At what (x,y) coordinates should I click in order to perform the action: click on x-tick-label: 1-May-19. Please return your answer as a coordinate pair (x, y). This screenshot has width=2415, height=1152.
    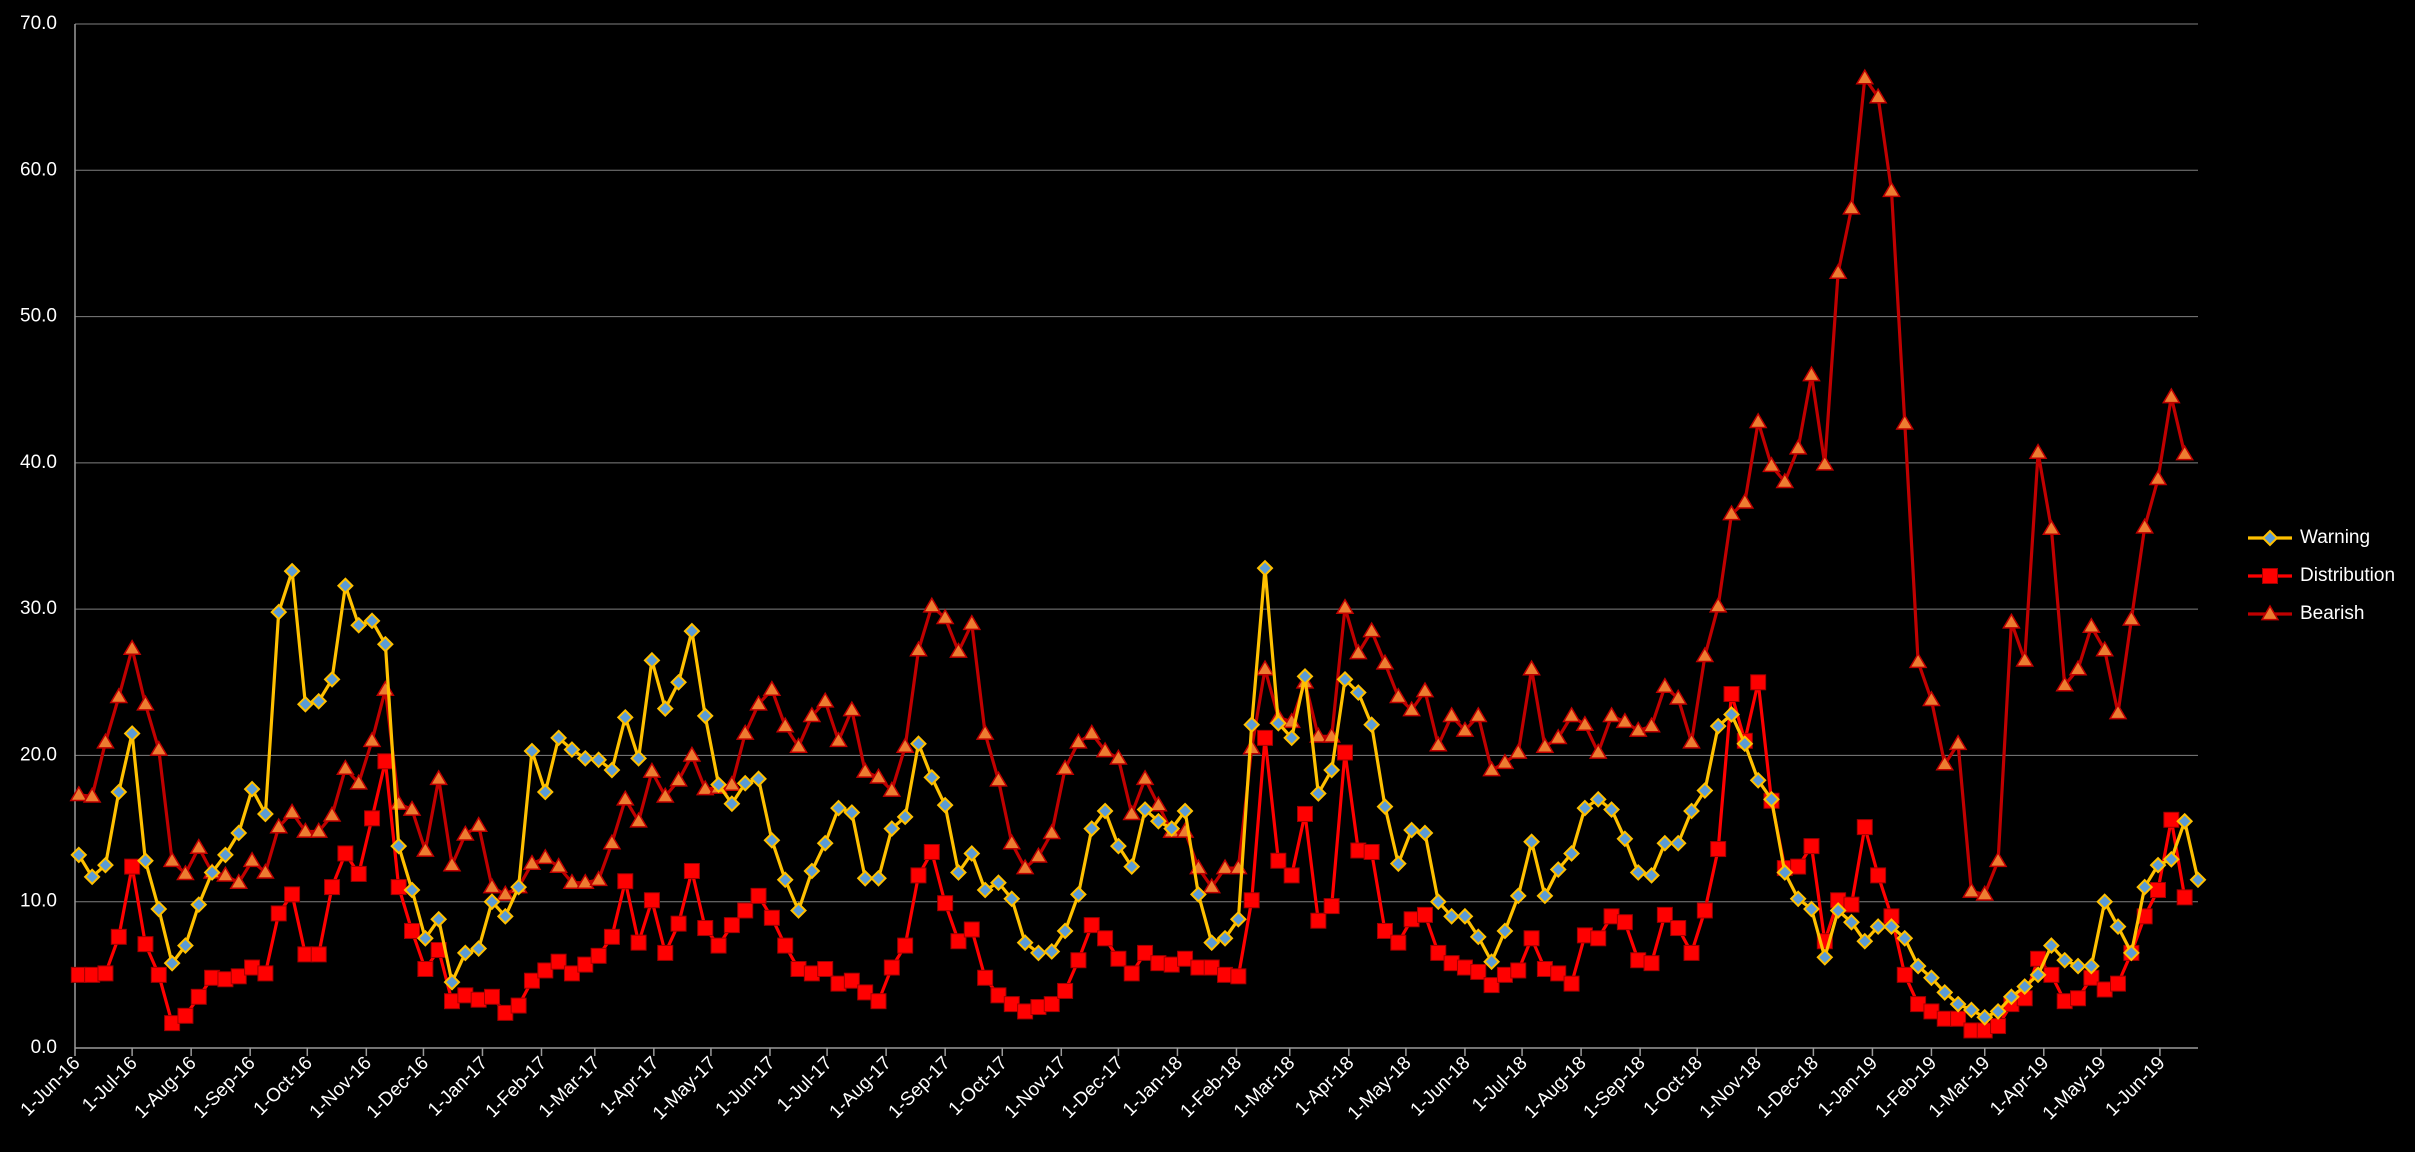
    Looking at the image, I should click on (2075, 1089).